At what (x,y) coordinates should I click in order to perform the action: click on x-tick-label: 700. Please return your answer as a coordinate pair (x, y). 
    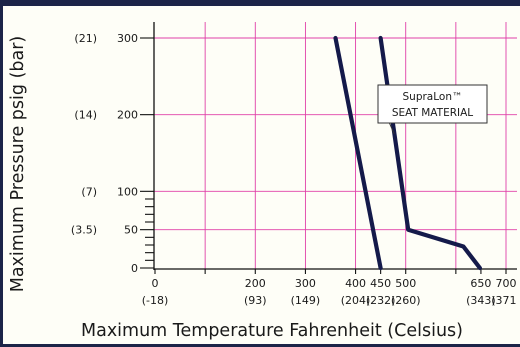
    Looking at the image, I should click on (506, 283).